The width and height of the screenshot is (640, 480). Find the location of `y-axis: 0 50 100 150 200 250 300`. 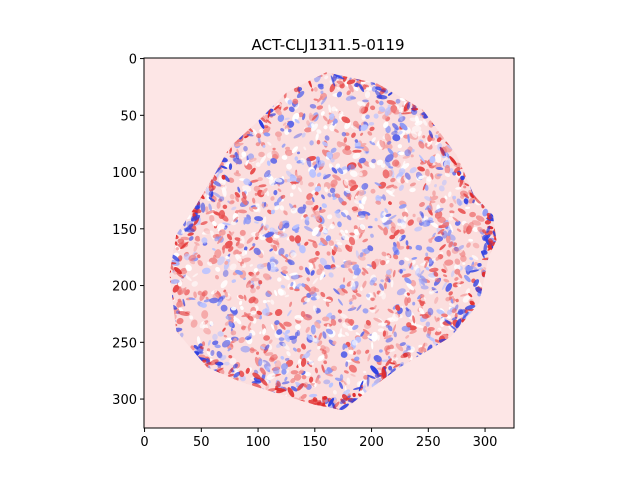

y-axis: 0 50 100 150 200 250 300 is located at coordinates (128, 230).